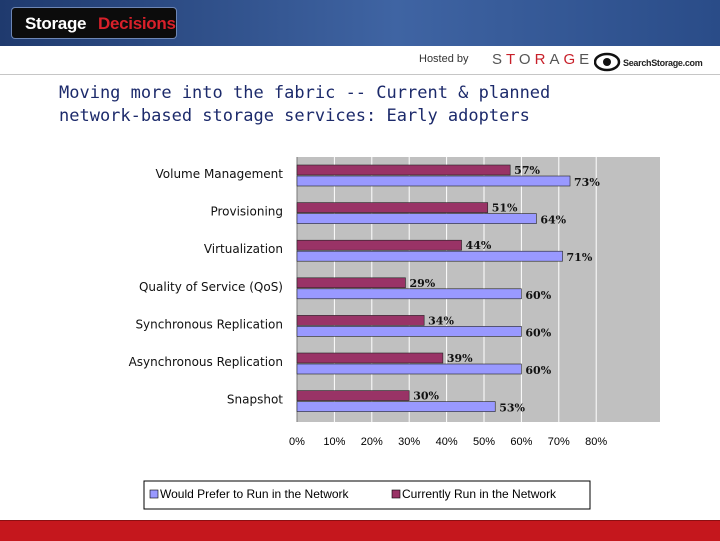  What do you see at coordinates (94, 23) in the screenshot?
I see `storage-decisions-logo: Storage Decisions` at bounding box center [94, 23].